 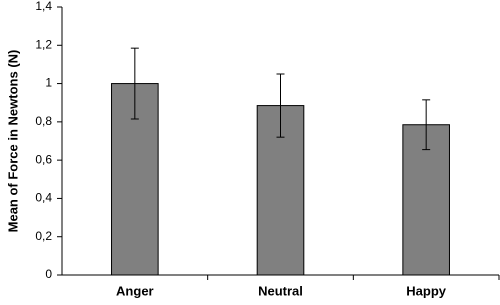 I want to click on y-tick-label: 1, so click(x=48, y=83).